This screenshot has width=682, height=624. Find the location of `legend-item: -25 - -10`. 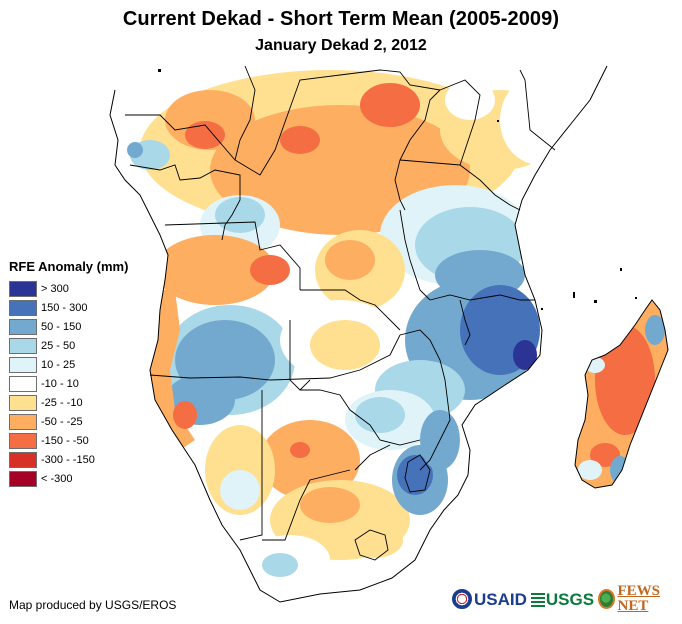

legend-item: -25 - -10 is located at coordinates (68, 402).